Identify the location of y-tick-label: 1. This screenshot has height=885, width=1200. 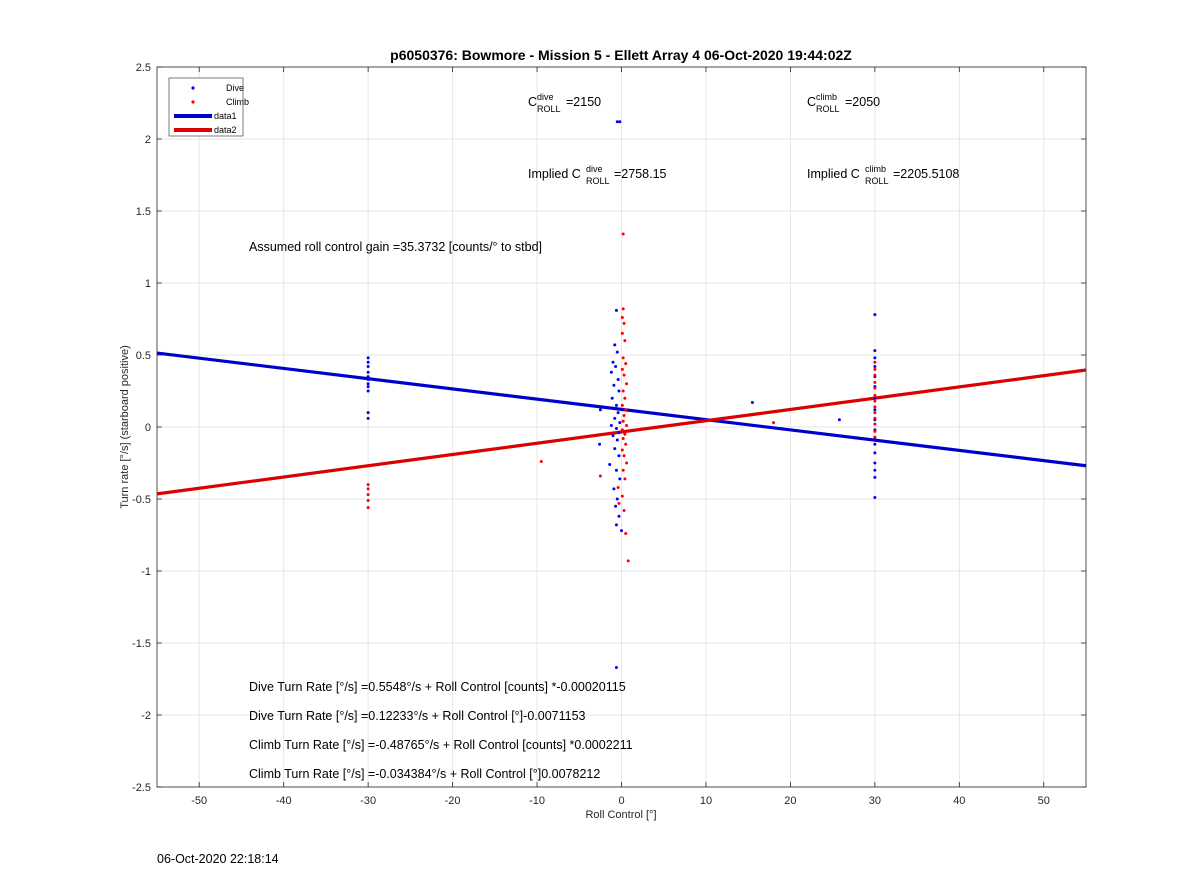
(148, 284).